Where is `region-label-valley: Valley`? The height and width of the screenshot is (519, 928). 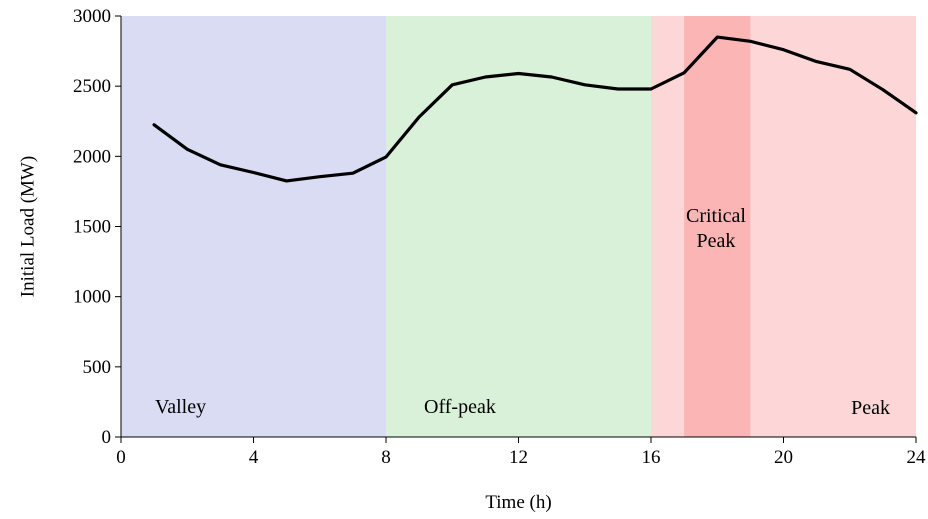
region-label-valley: Valley is located at coordinates (180, 407).